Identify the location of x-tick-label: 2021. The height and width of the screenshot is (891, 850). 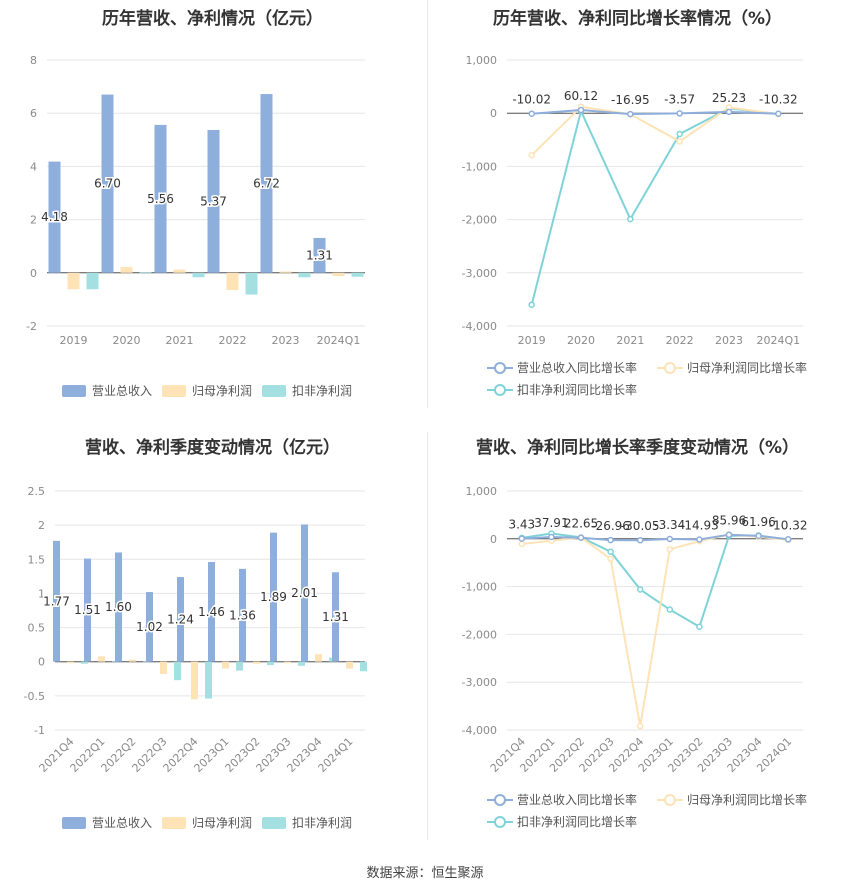
(180, 340).